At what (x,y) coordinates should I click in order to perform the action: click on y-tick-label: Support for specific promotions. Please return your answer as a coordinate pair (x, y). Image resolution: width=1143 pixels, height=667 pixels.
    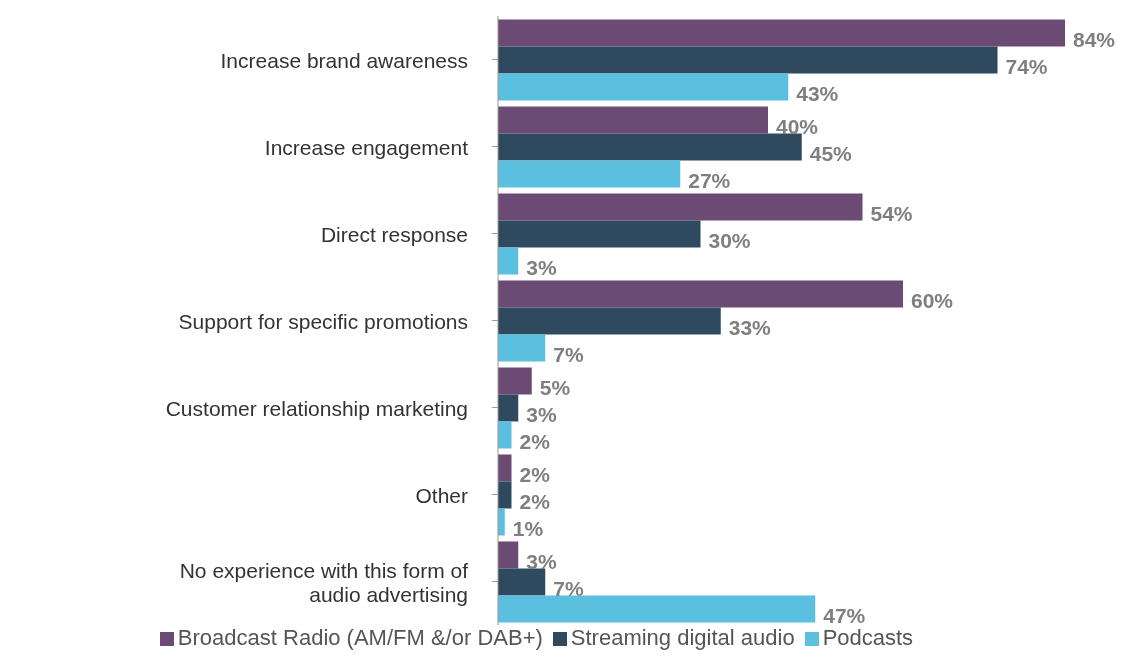
    Looking at the image, I should click on (323, 320).